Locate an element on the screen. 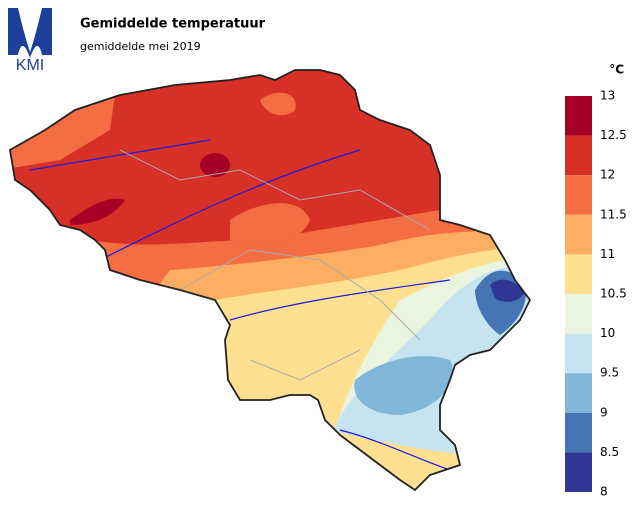 The width and height of the screenshot is (640, 511). title: Gemiddelde temperatuur is located at coordinates (173, 24).